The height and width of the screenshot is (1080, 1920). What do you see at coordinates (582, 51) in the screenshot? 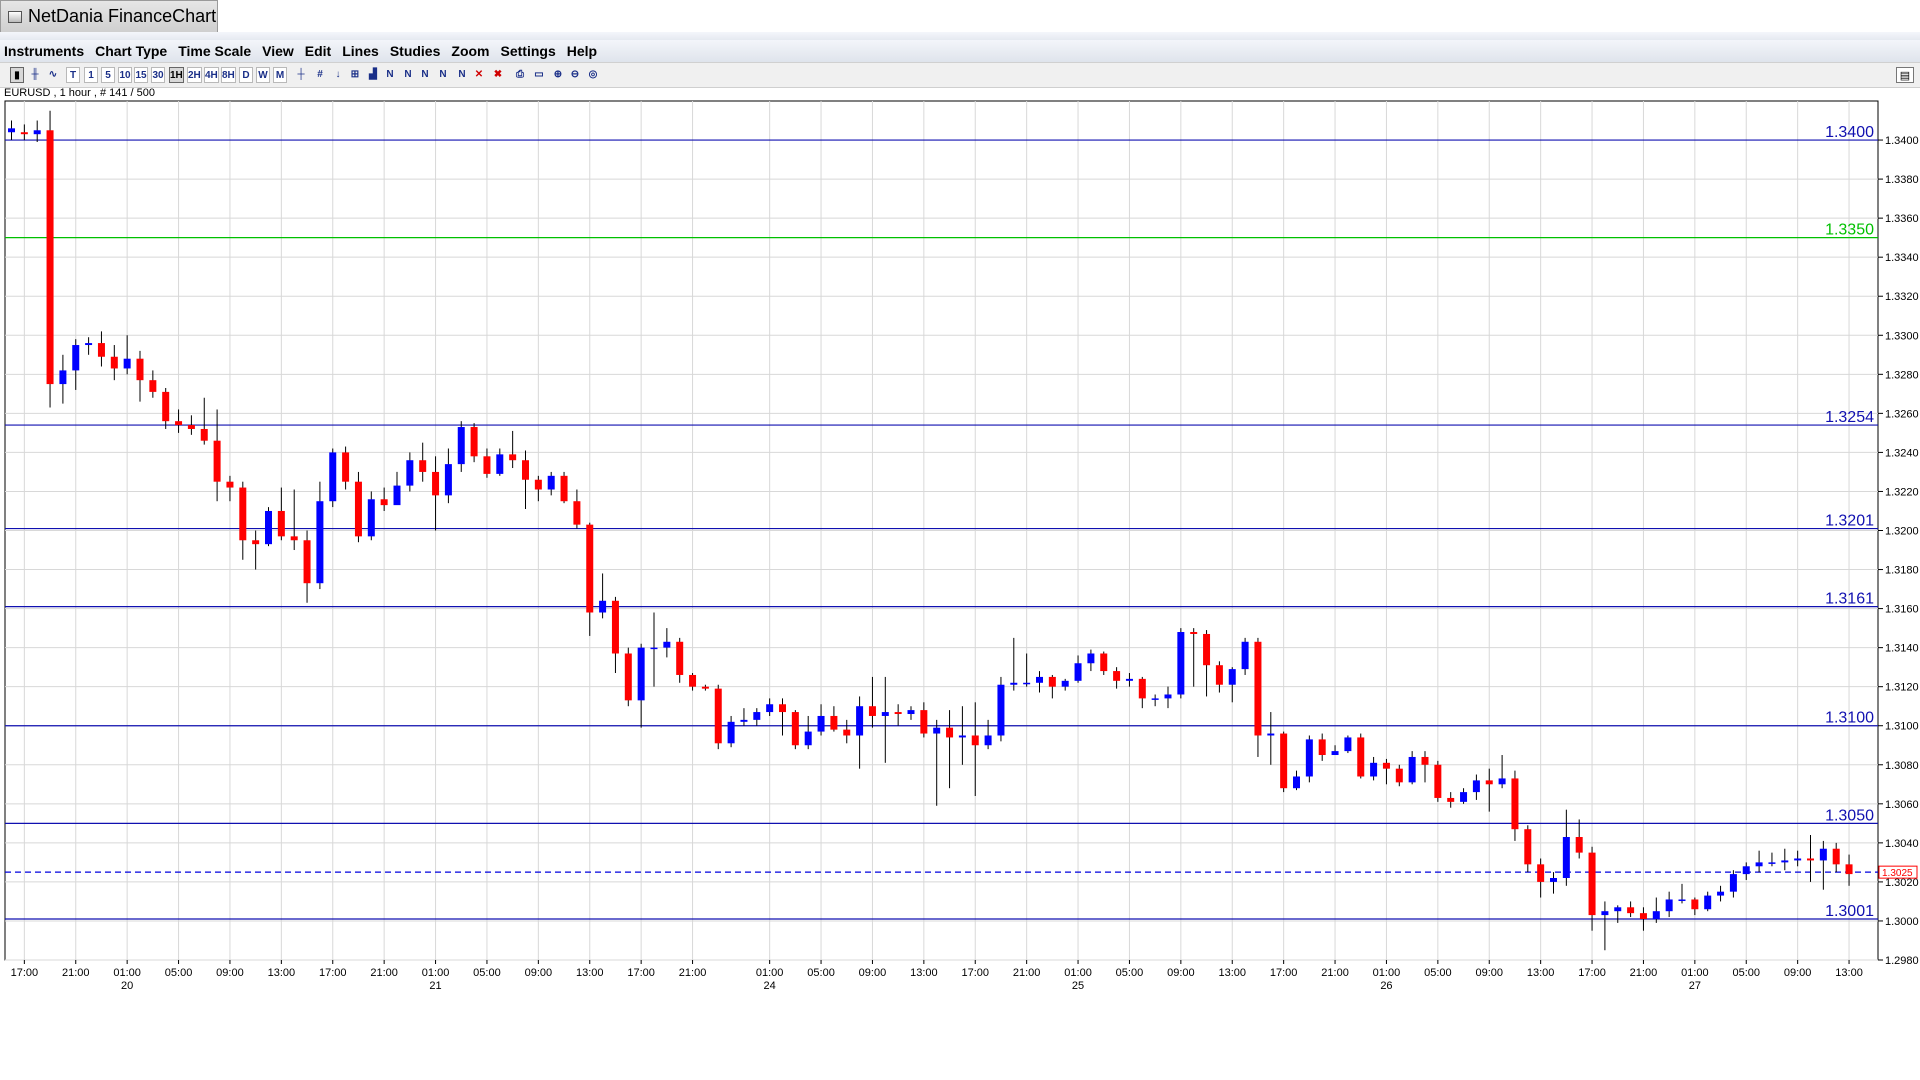
I see `menu-help: Help` at bounding box center [582, 51].